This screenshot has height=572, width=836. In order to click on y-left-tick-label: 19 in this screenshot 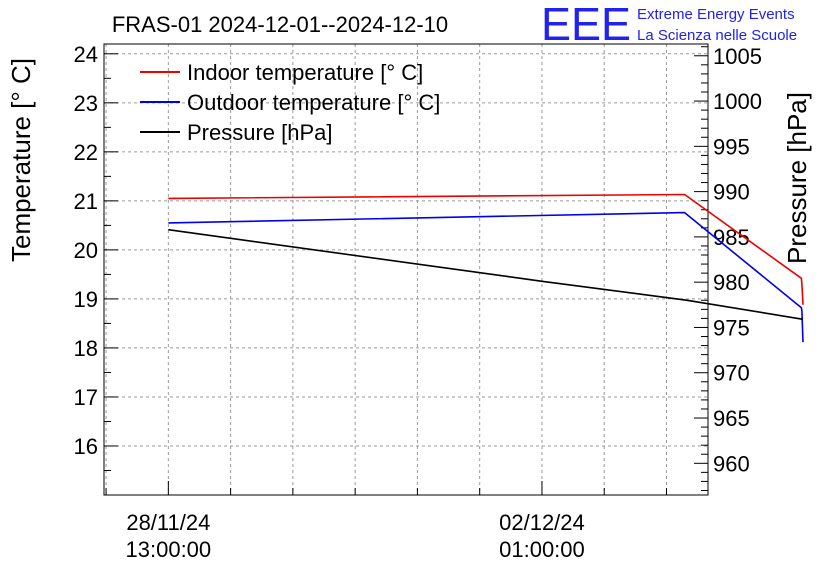, I will do `click(86, 299)`.